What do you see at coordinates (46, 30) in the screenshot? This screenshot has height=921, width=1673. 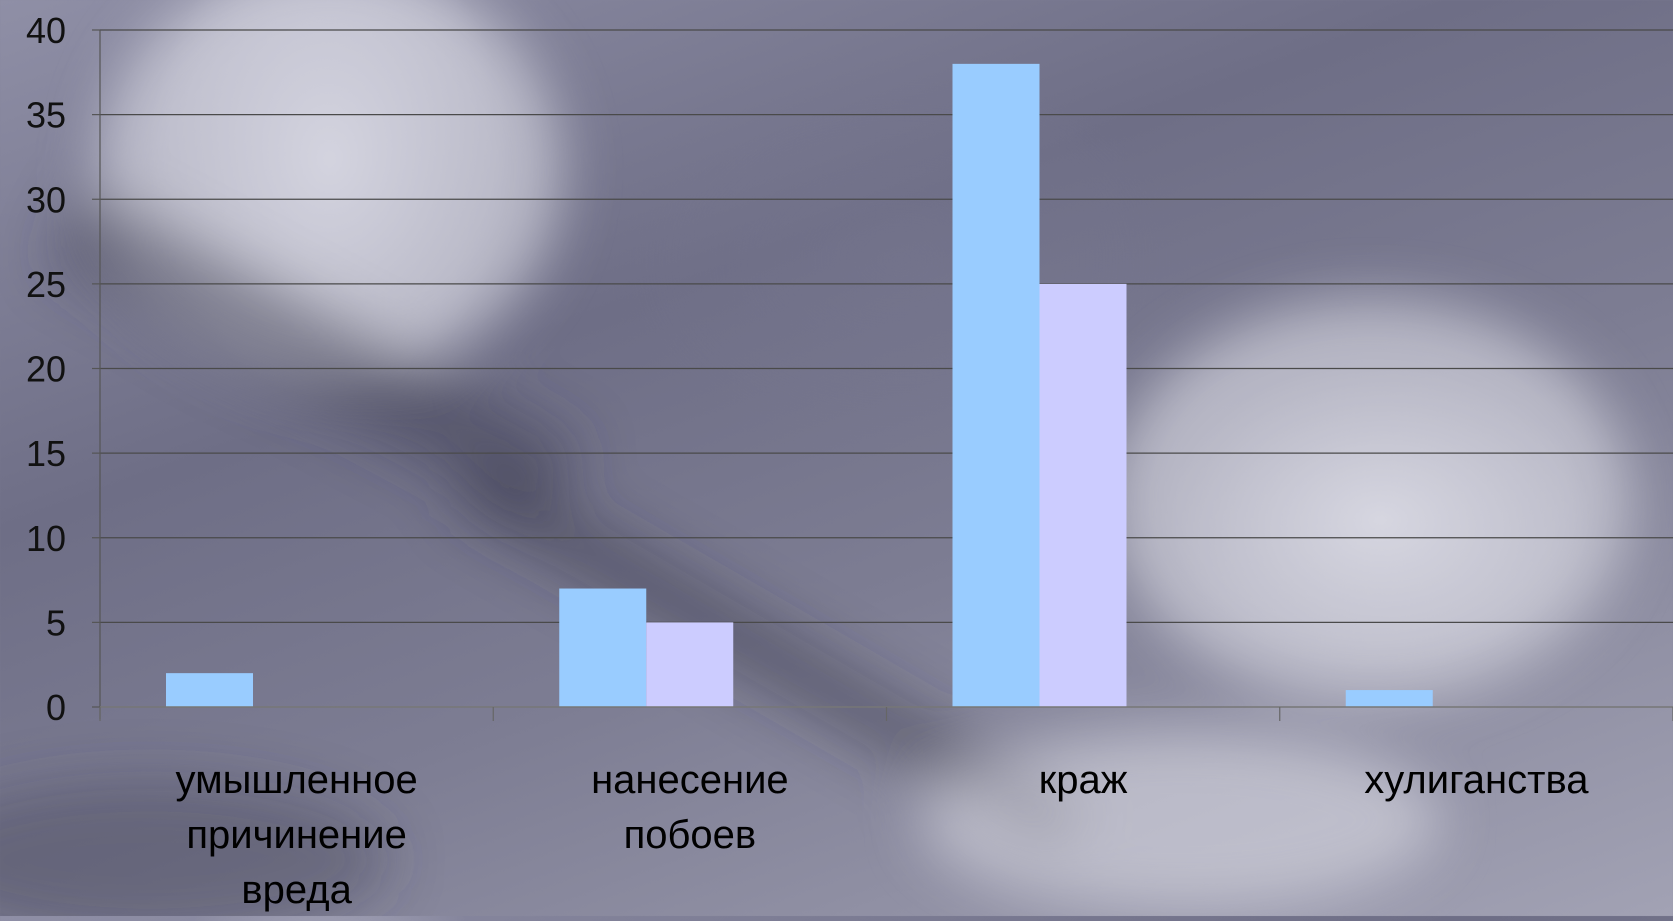 I see `y-tick-label: 40` at bounding box center [46, 30].